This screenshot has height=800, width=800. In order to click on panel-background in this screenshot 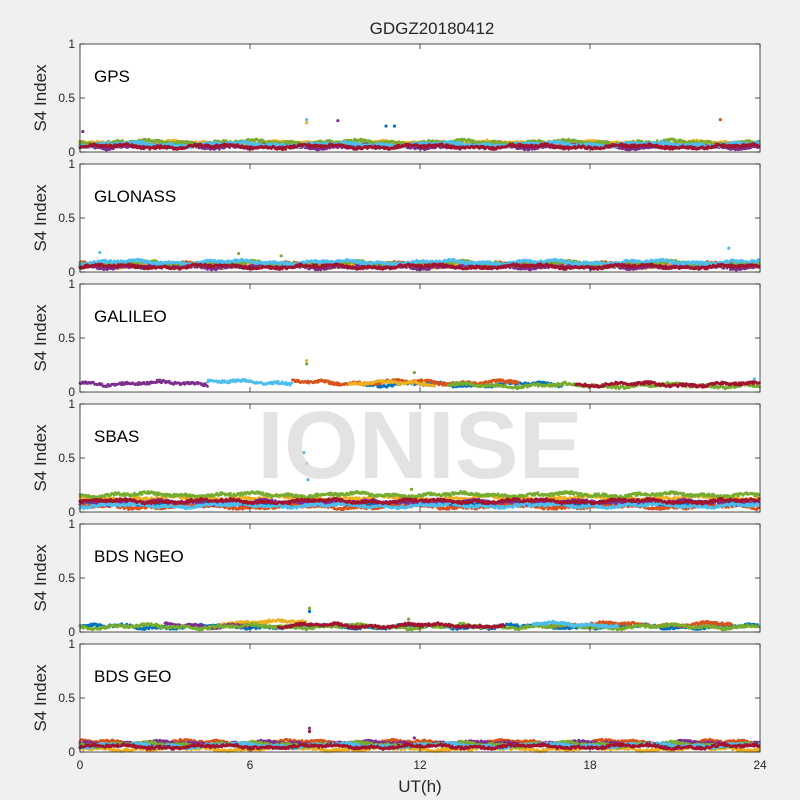, I will do `click(420, 98)`.